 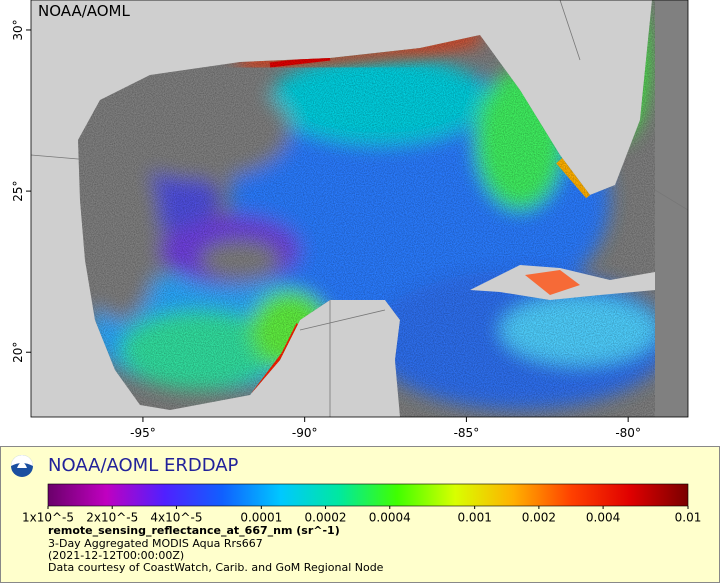 What do you see at coordinates (467, 433) in the screenshot?
I see `x-tick-label: -85°` at bounding box center [467, 433].